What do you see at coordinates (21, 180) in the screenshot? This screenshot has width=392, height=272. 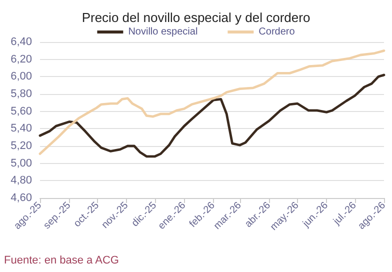 I see `y-tick-label: 4,80` at bounding box center [21, 180].